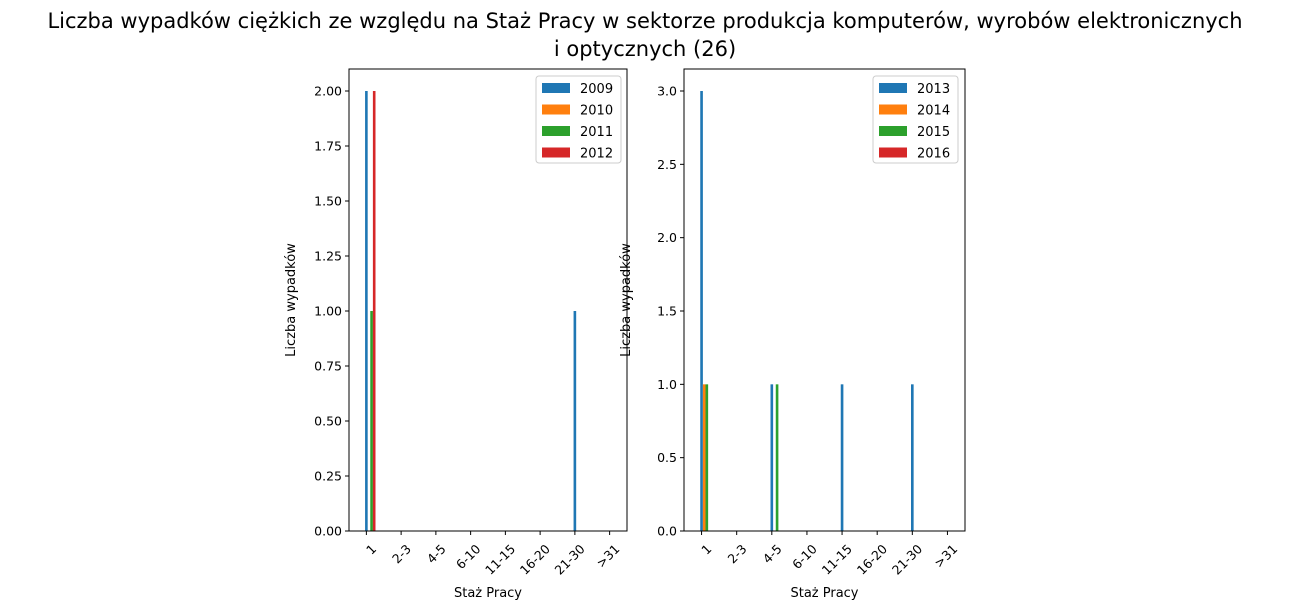  What do you see at coordinates (667, 164) in the screenshot?
I see `y-tick-label: 2.5` at bounding box center [667, 164].